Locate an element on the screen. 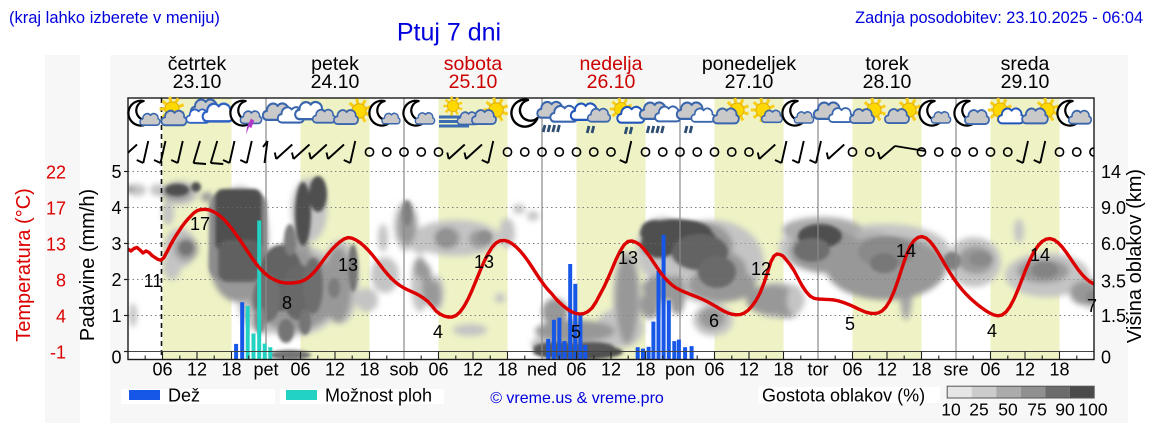  svg-text: 90 is located at coordinates (1065, 410).